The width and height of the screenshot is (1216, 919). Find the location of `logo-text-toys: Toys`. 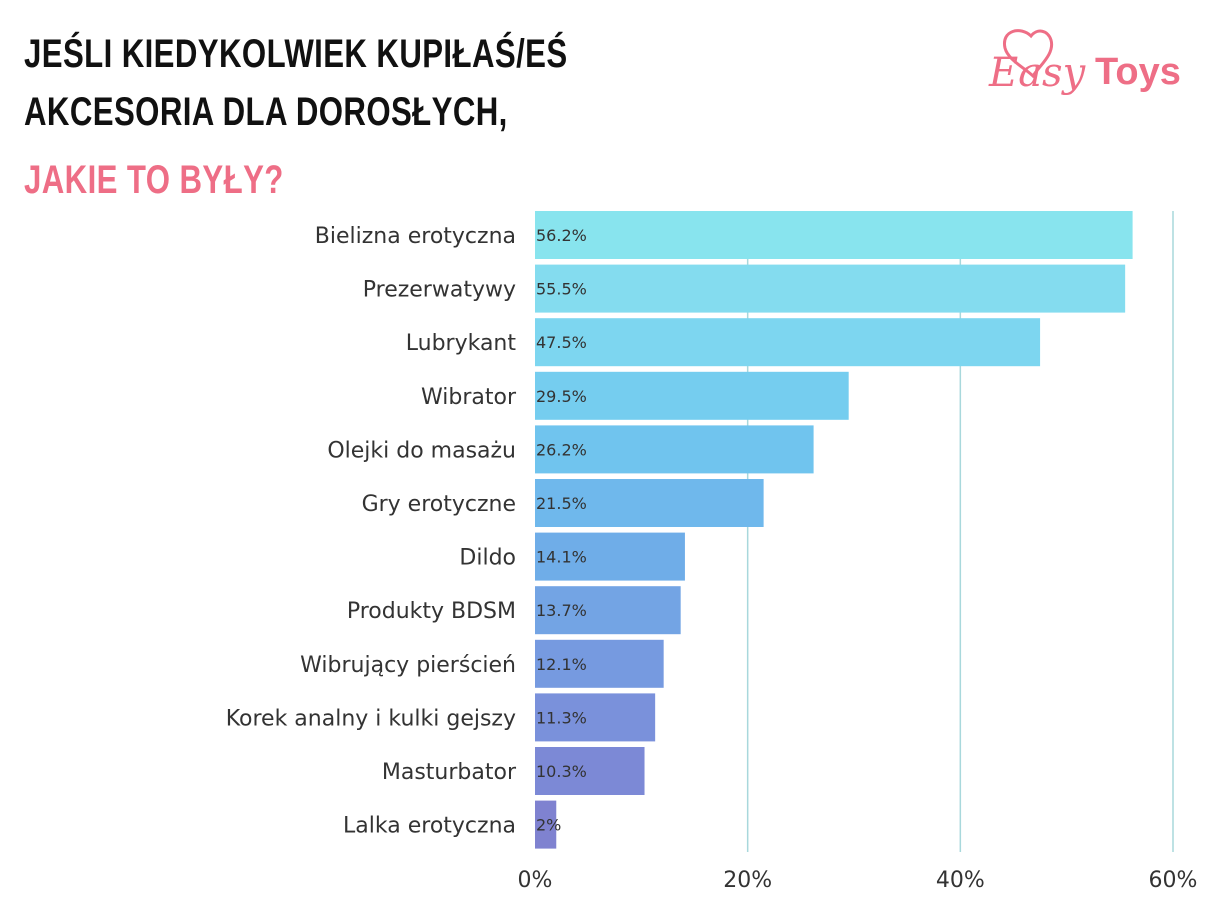

logo-text-toys: Toys is located at coordinates (1138, 72).